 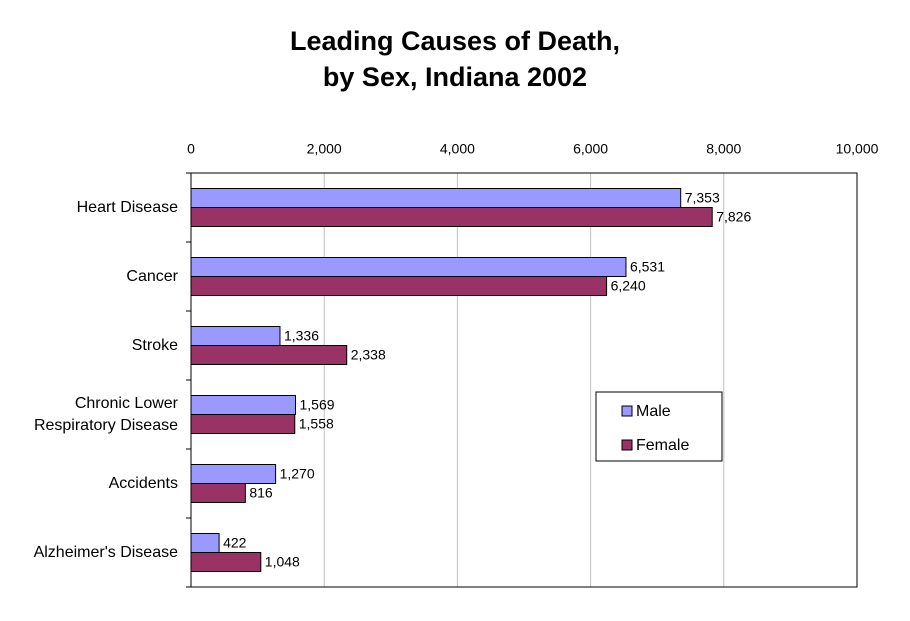 I want to click on x-tick-label: 8,000, so click(x=723, y=149).